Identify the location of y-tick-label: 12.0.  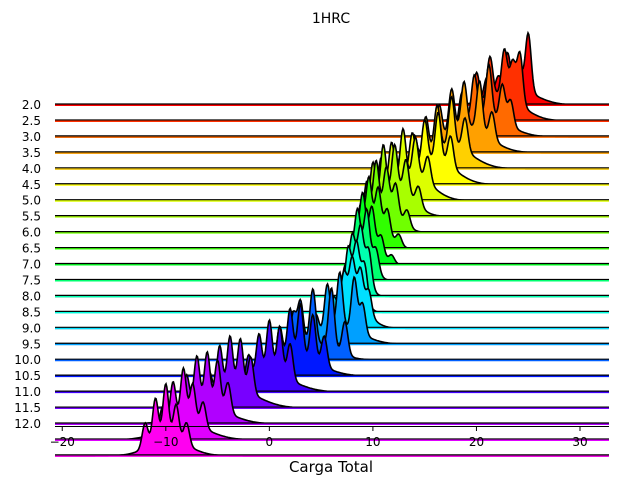
(27, 424).